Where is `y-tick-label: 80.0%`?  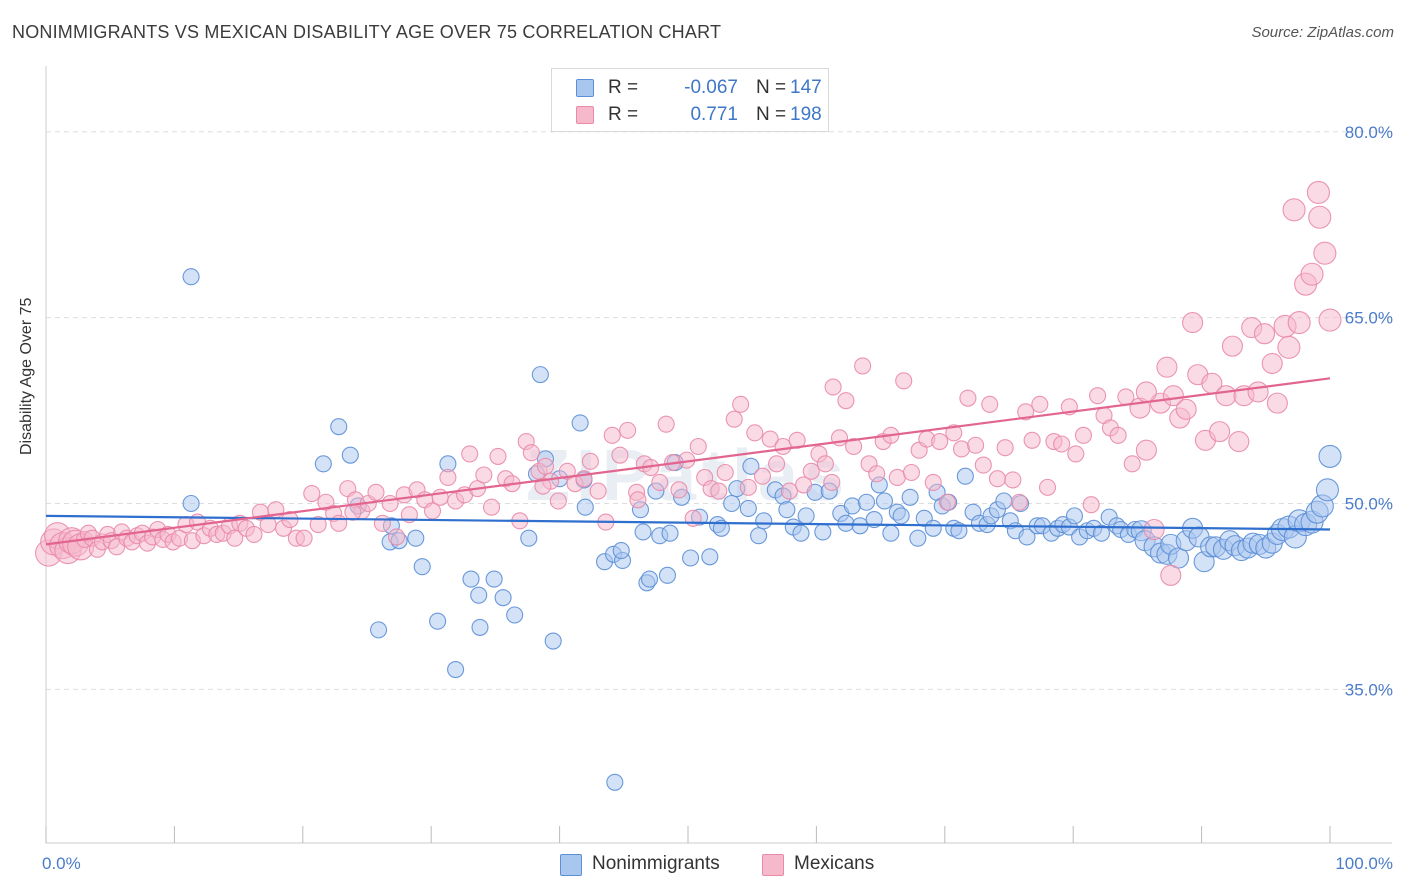
y-tick-label: 80.0% is located at coordinates (1369, 132).